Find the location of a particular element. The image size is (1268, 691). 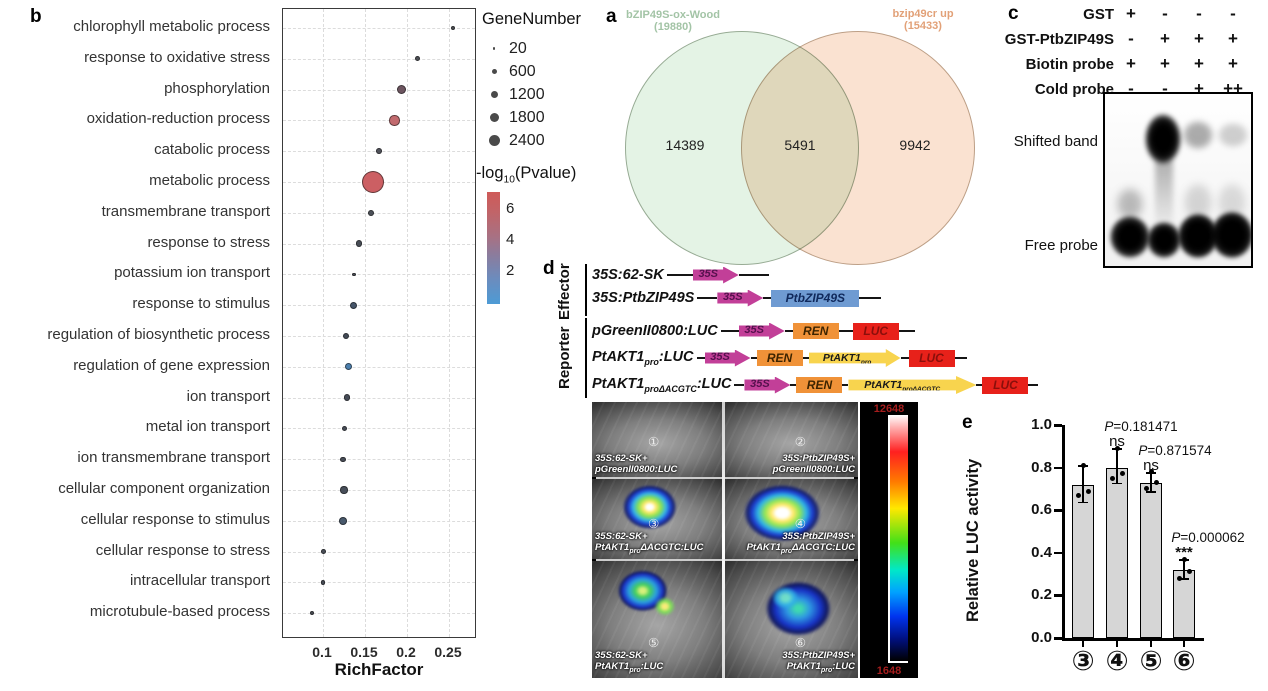

error-bar is located at coordinates (1184, 569).